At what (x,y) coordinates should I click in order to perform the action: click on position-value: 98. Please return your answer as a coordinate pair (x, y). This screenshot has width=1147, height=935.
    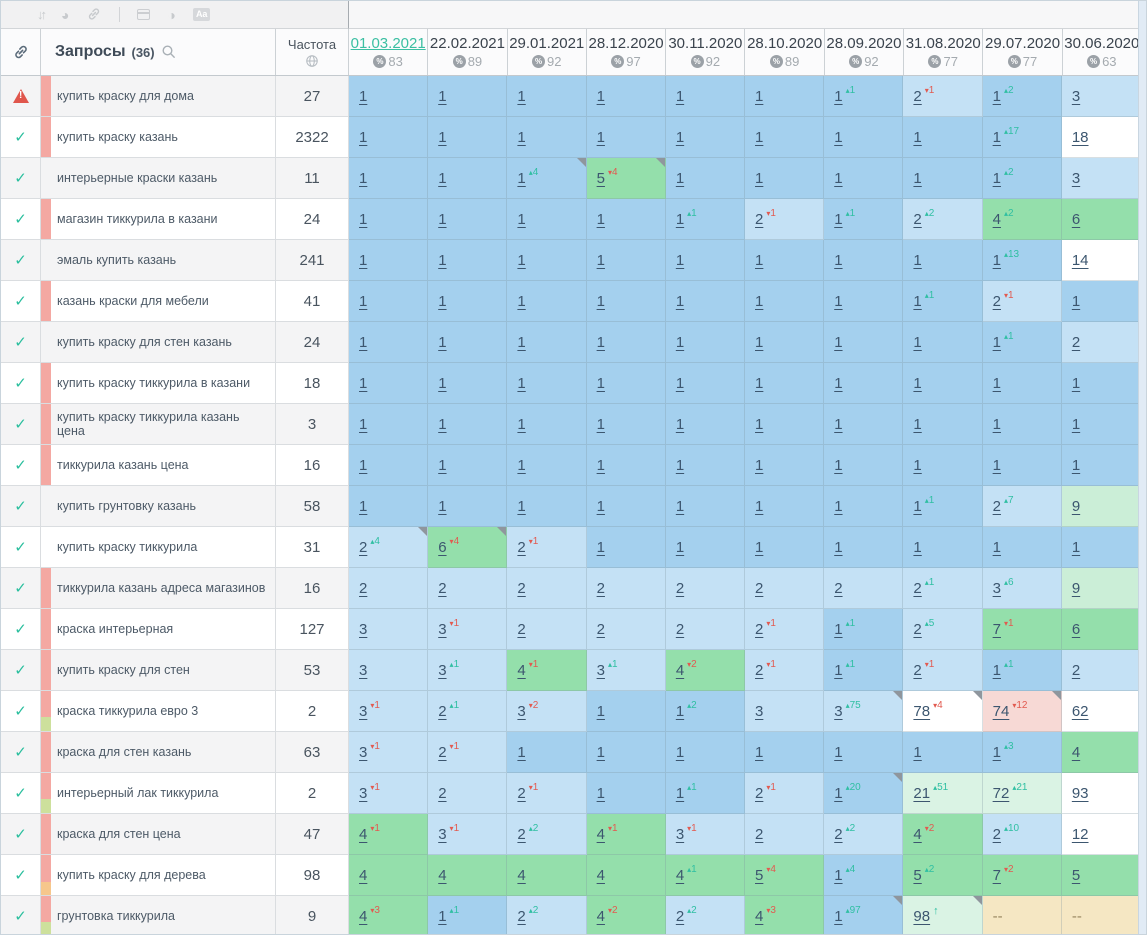
    Looking at the image, I should click on (922, 916).